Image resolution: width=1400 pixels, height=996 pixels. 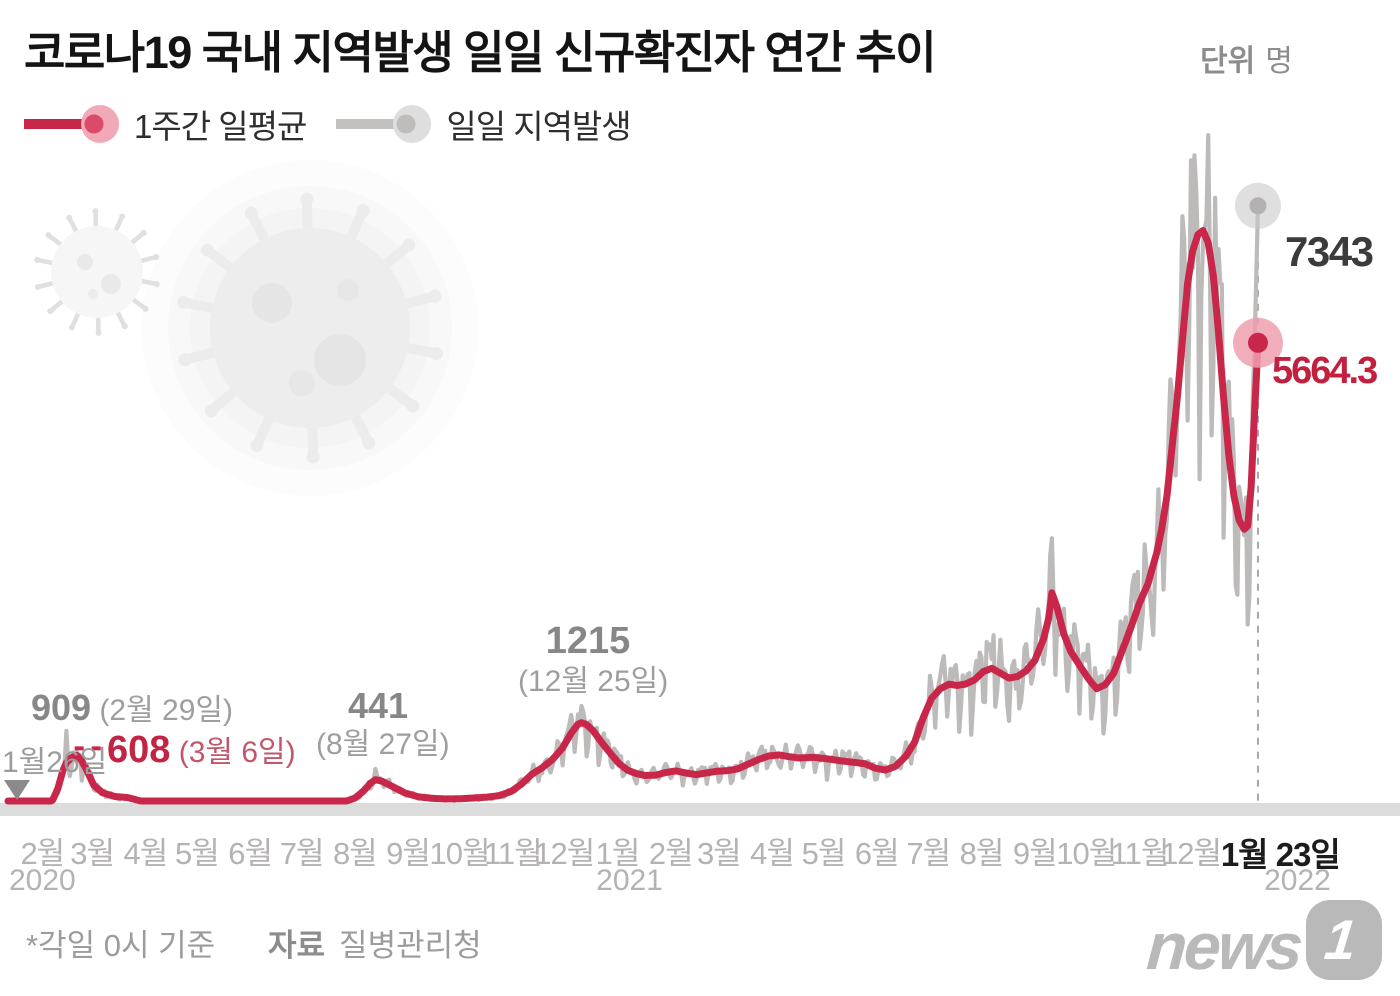 What do you see at coordinates (588, 641) in the screenshot?
I see `third-peak-value: 1215` at bounding box center [588, 641].